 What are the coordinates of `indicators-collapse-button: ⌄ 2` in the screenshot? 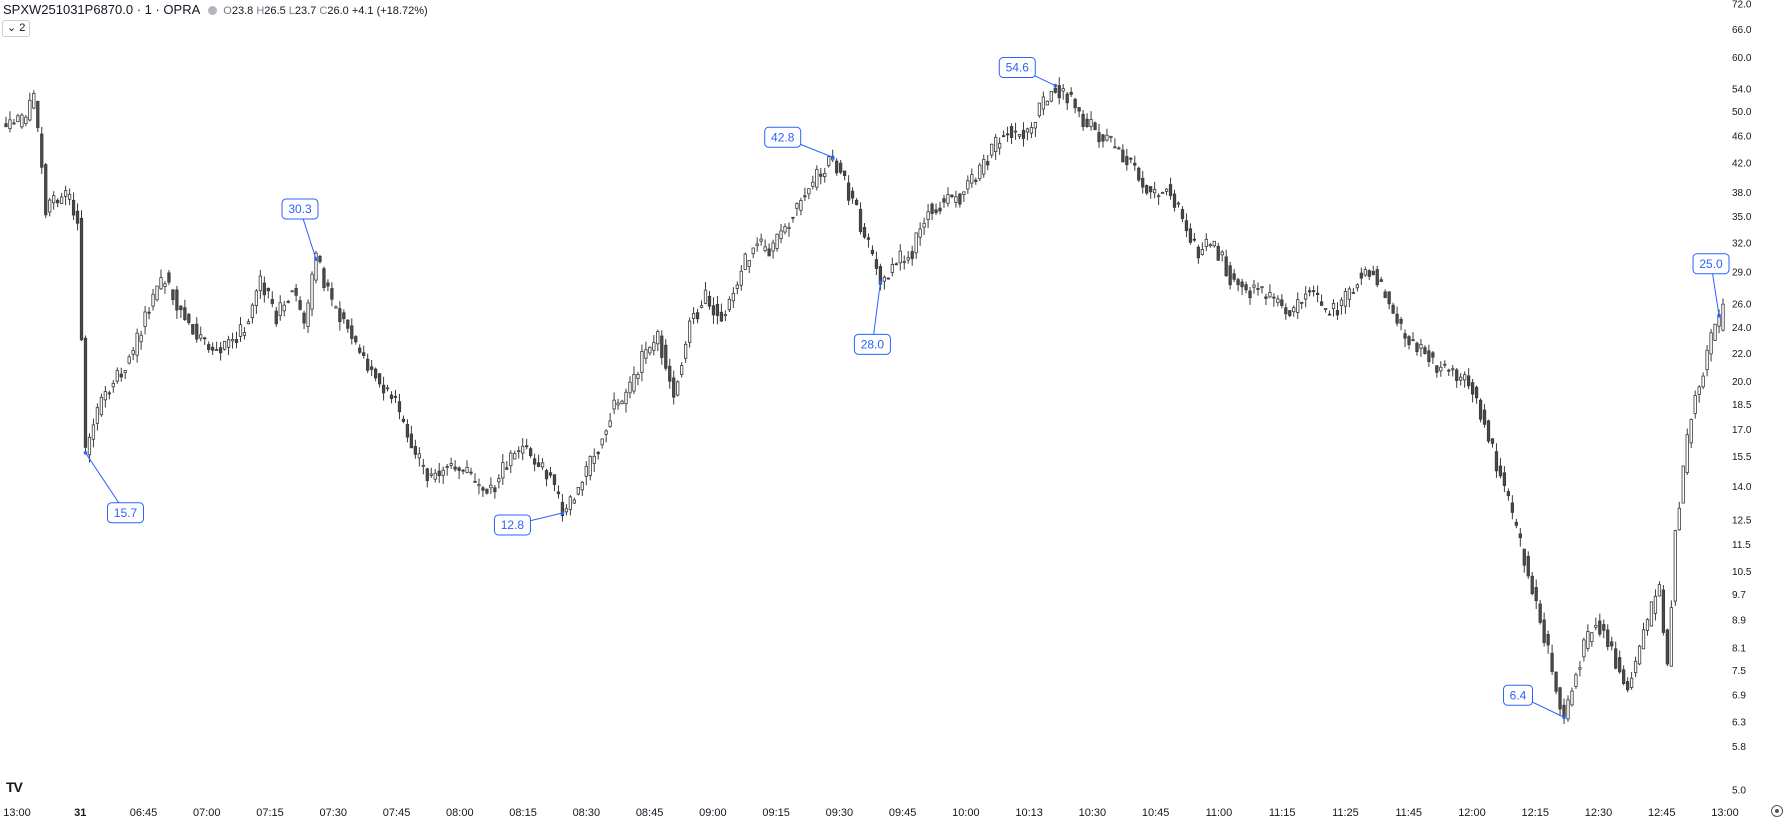 It's located at (16, 28).